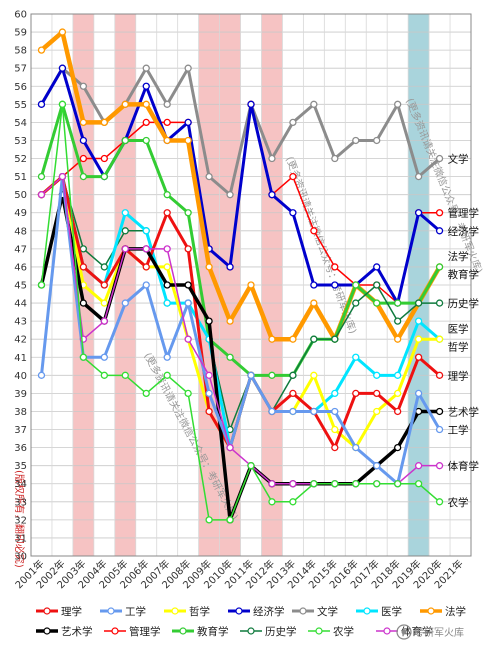 The width and height of the screenshot is (499, 654). I want to click on legend-item-工学: 工学, so click(123, 611).